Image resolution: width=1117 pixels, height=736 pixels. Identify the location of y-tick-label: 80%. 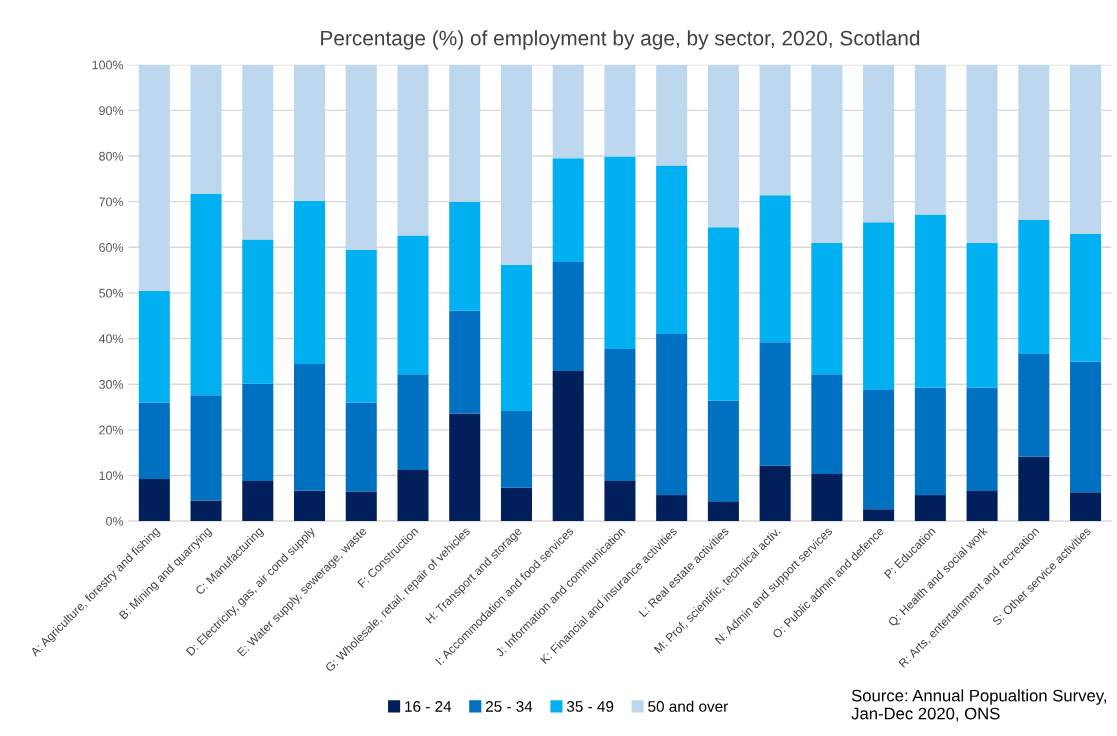
(111, 156).